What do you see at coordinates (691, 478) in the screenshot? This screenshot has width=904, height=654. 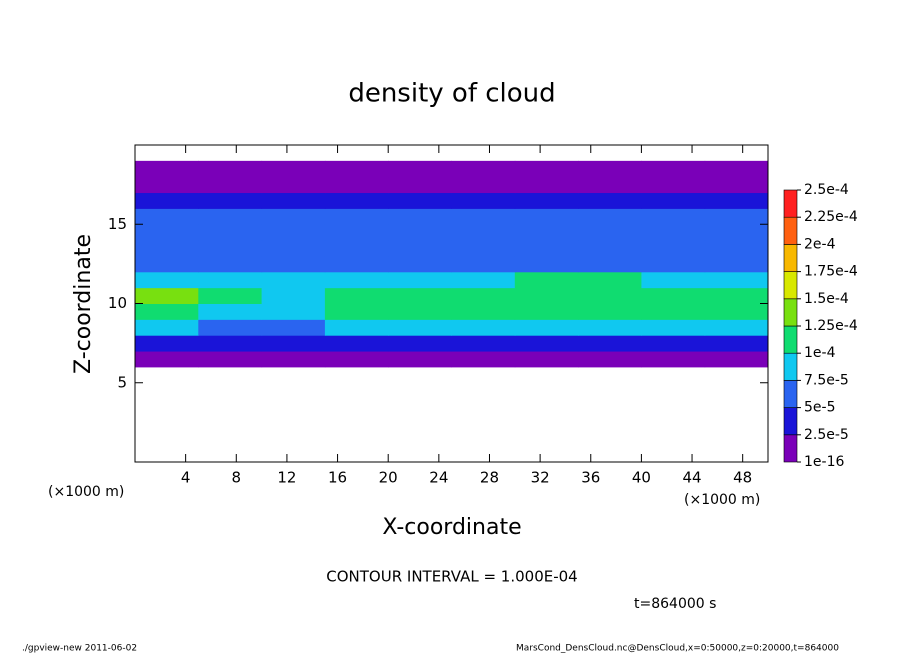 I see `x-tick-label: 44` at bounding box center [691, 478].